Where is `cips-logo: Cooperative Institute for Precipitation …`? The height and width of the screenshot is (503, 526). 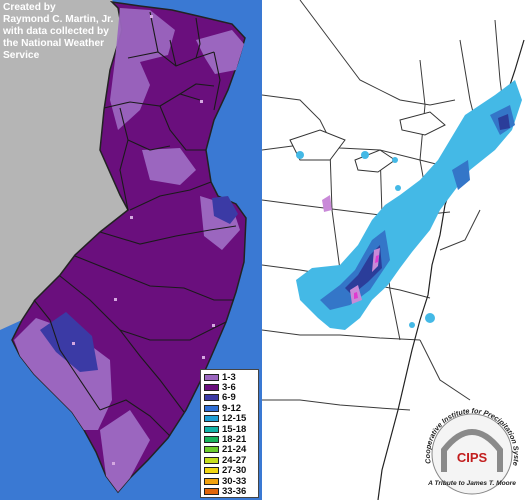 cips-logo: Cooperative Institute for Precipitation … is located at coordinates (470, 431).